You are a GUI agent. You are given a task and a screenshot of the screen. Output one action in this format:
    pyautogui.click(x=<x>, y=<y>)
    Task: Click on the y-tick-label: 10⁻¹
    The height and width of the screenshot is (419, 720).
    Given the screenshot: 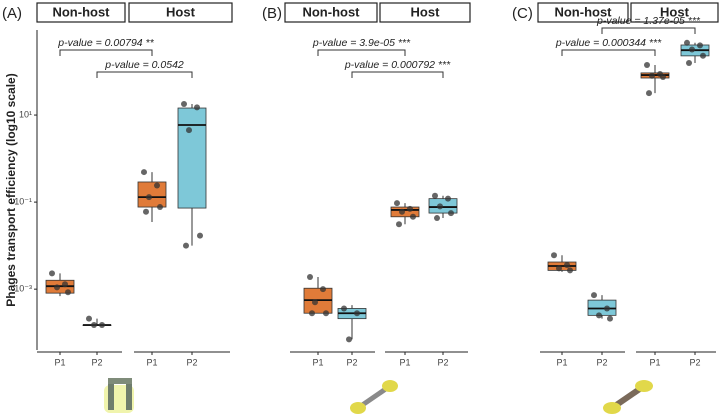 What is the action you would take?
    pyautogui.click(x=23, y=201)
    